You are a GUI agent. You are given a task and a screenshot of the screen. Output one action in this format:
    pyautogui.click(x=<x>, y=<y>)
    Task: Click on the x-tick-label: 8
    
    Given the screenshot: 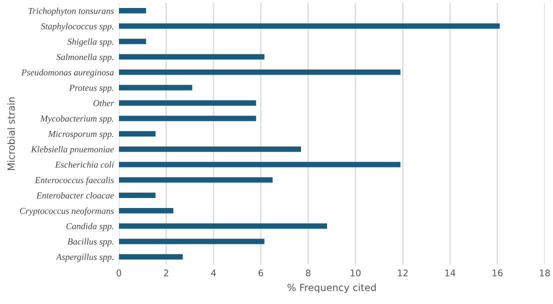 What is the action you would take?
    pyautogui.click(x=308, y=273)
    